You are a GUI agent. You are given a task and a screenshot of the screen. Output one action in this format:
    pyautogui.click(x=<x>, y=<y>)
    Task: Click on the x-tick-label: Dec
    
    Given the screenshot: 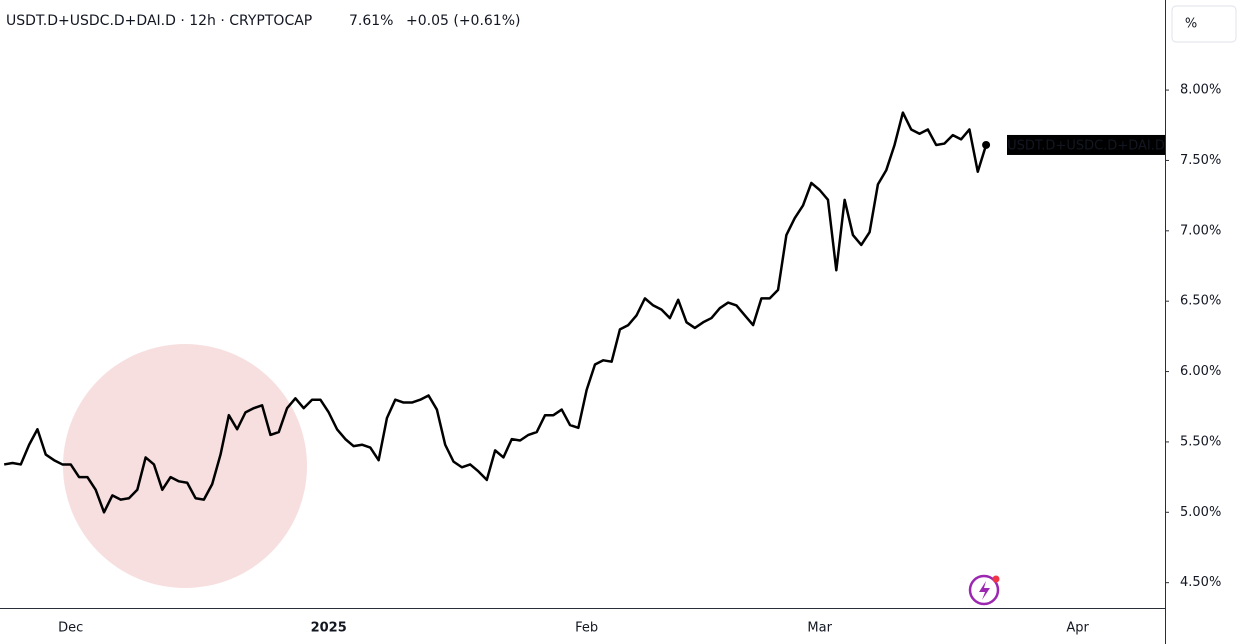 What is the action you would take?
    pyautogui.click(x=70, y=628)
    